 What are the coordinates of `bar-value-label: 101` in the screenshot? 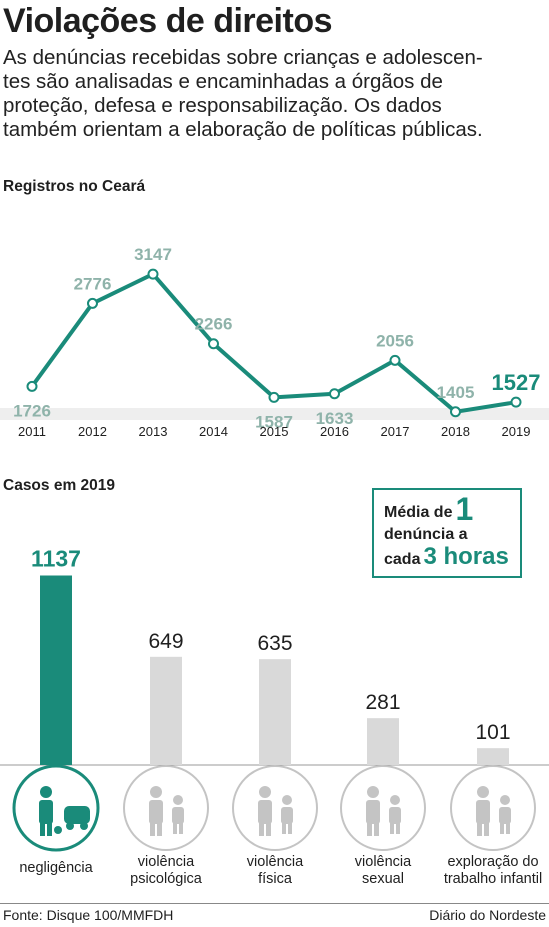 It's located at (492, 732).